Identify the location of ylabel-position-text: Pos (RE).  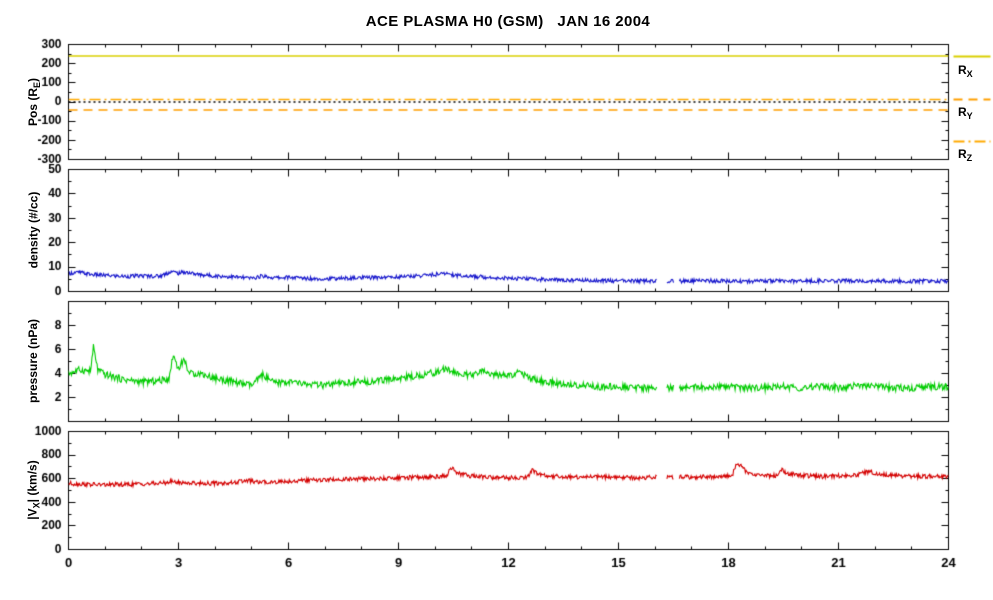
(34, 101).